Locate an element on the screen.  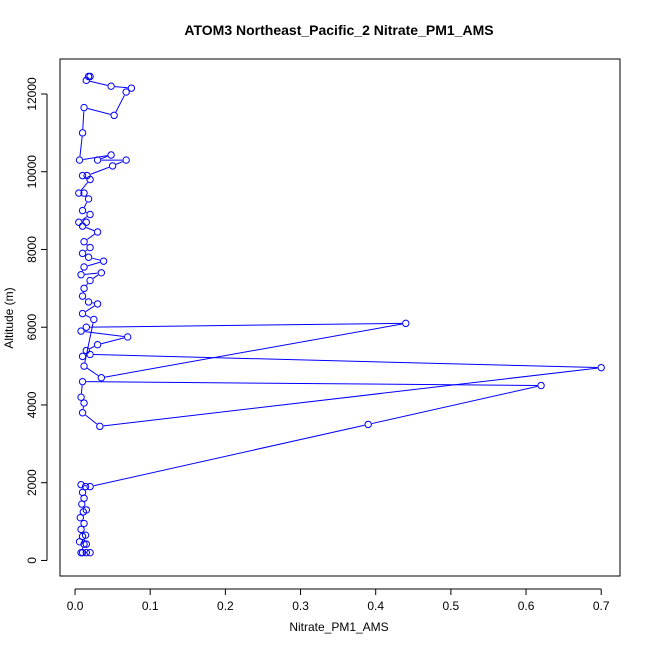
x-tick-label: 0.5 is located at coordinates (451, 606).